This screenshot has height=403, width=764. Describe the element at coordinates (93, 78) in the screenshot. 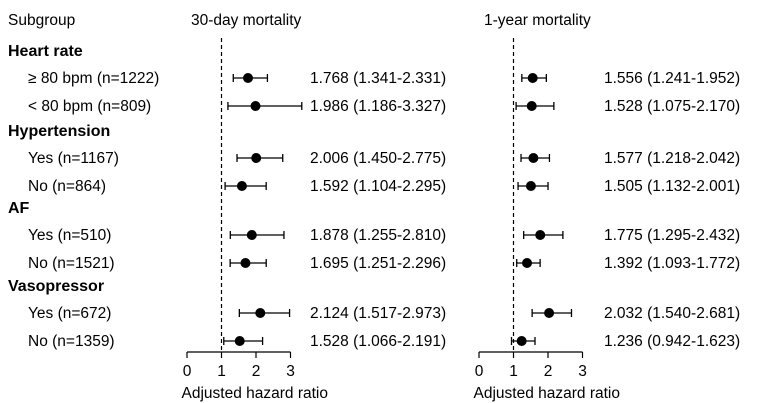

I see `row-label: ≥ 80 bpm (n=1222)` at that location.